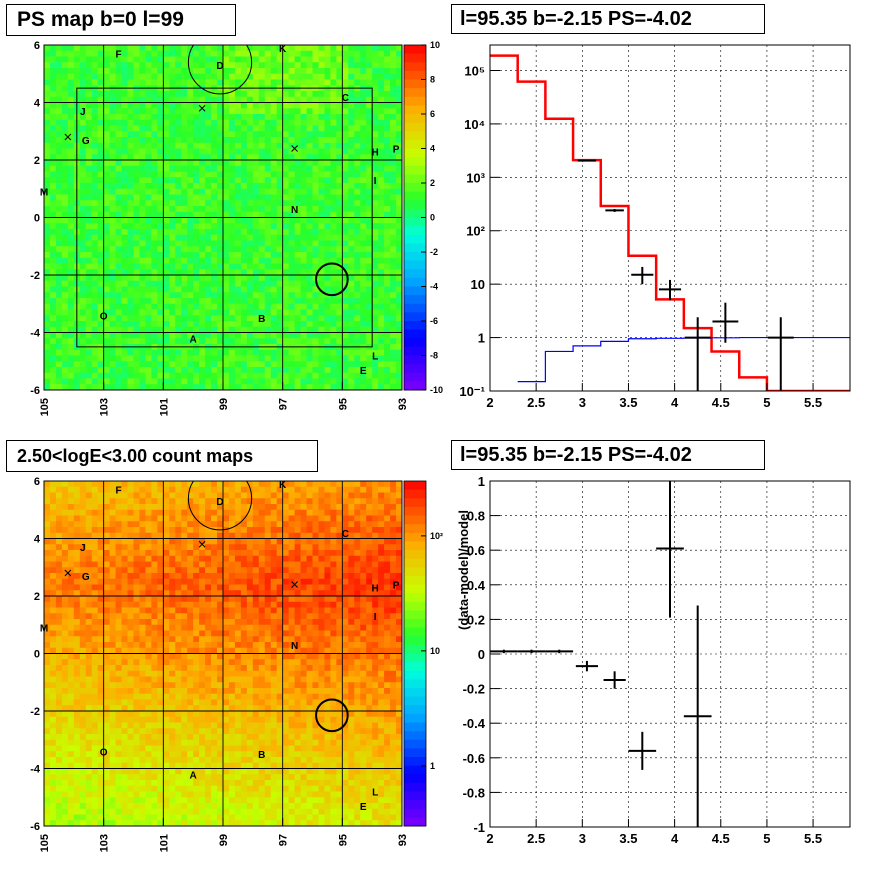  Describe the element at coordinates (224, 217) in the screenshot. I see `roi-box` at that location.